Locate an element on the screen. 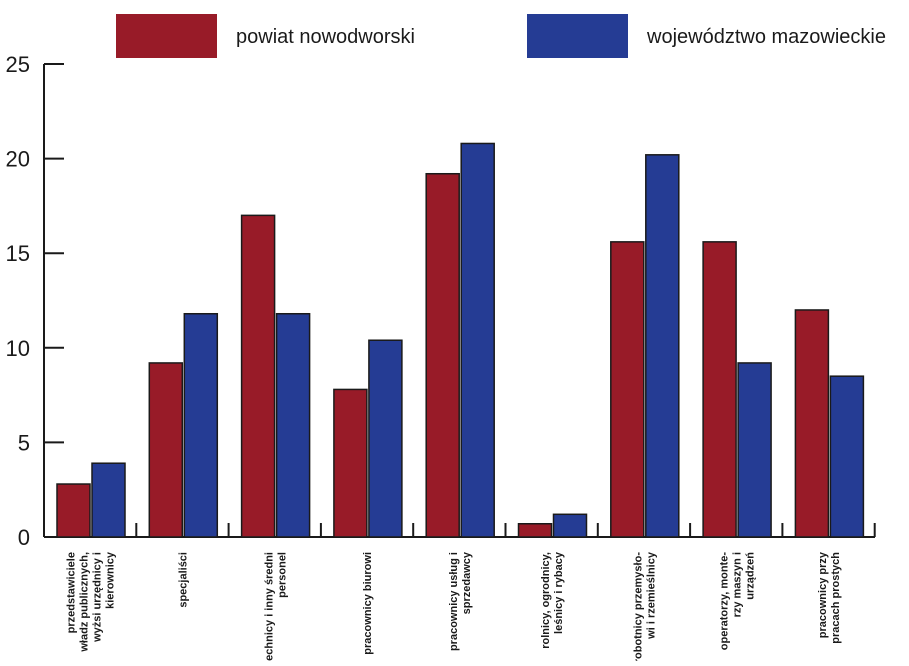  category-label-3: technicy i inny średnipersonel is located at coordinates (275, 606).